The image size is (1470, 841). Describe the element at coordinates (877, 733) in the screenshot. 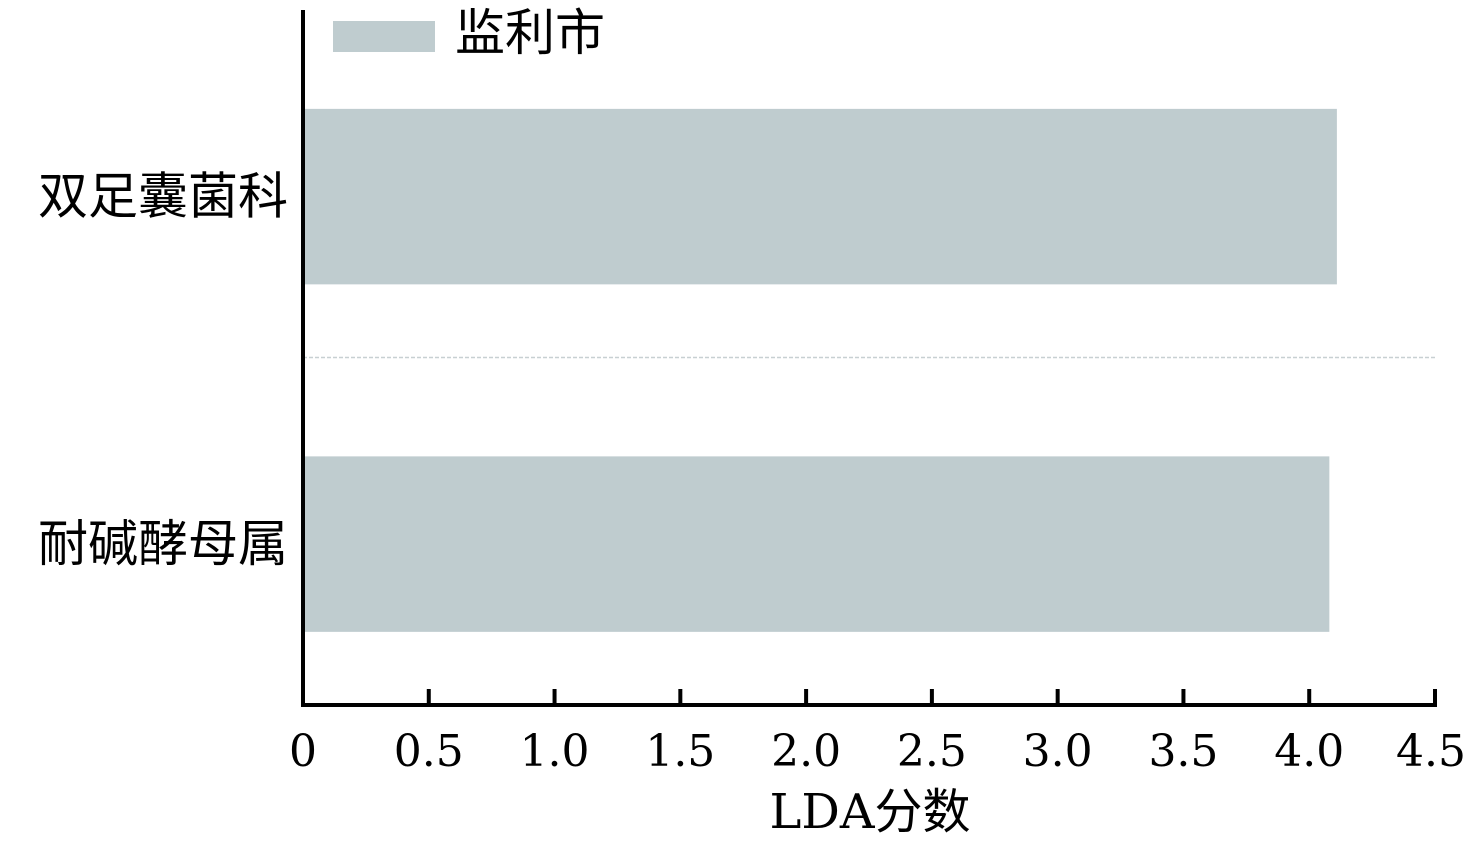

I see `x-ticks: 0 0.5 1.0 1.5 2.0 2.5 3.0 3.5 4.0 4.5` at that location.